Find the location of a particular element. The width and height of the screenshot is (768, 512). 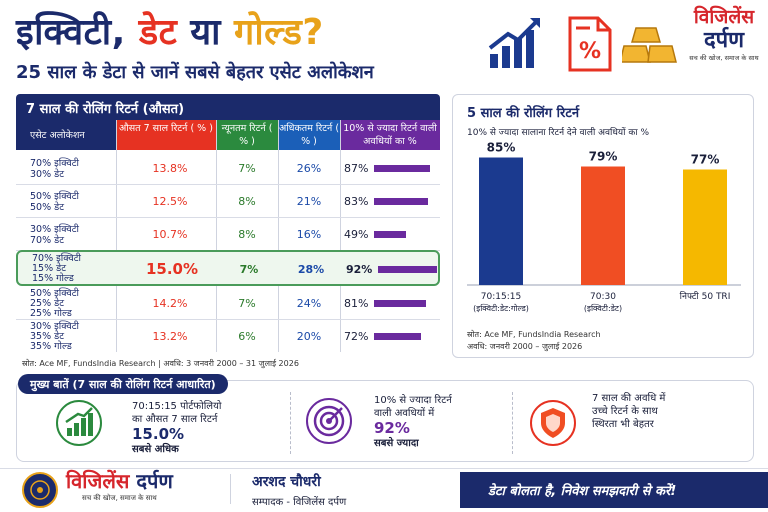

table-row: 50% इक्विटी 50% डेट 12.5% 8% 21% 83% is located at coordinates (228, 201).